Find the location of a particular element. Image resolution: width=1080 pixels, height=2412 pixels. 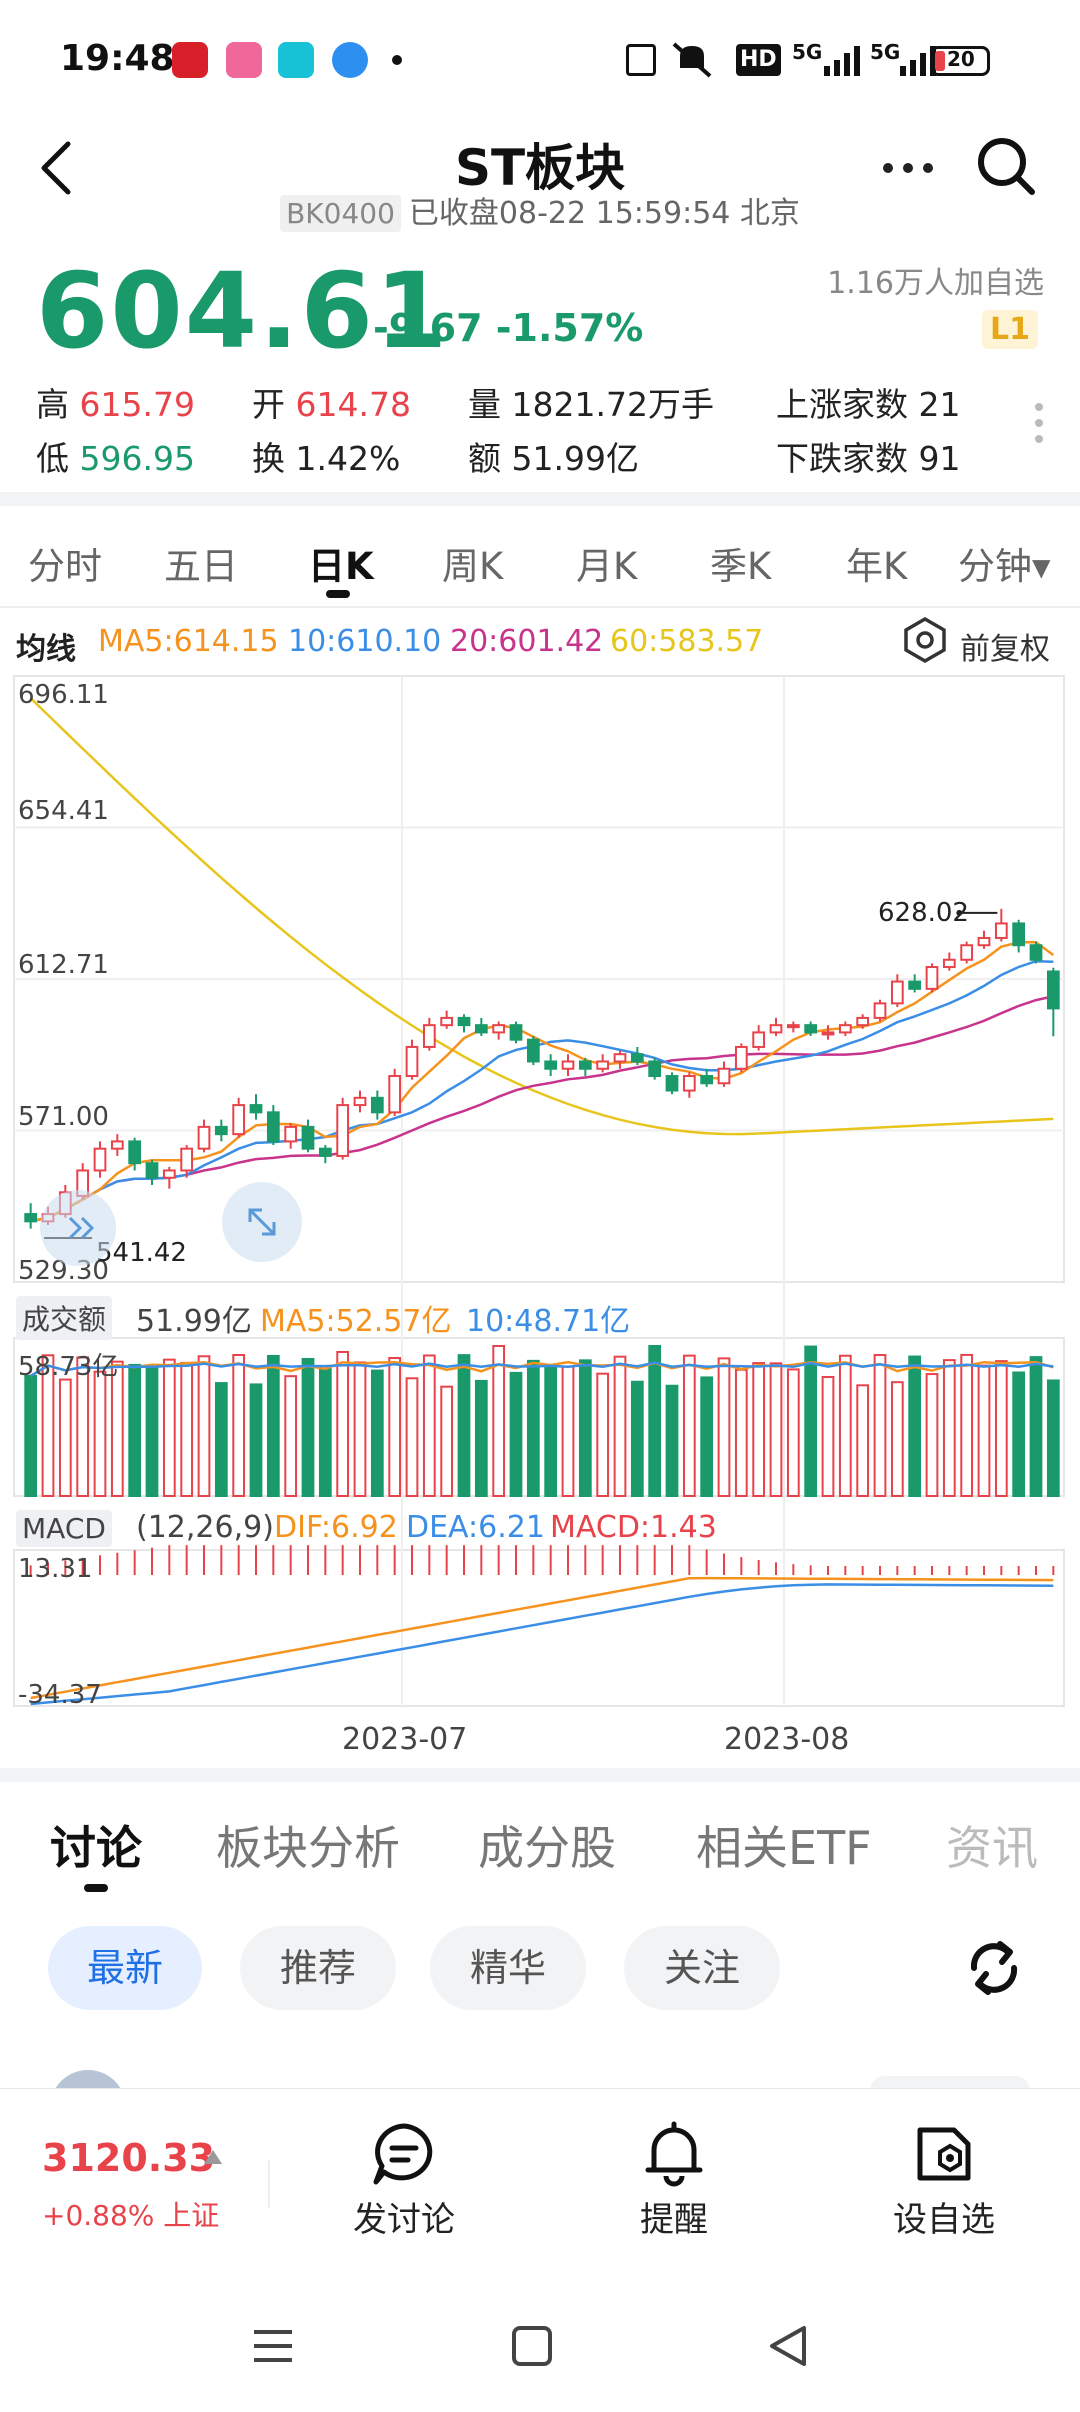

hd-icon: HD is located at coordinates (758, 60).